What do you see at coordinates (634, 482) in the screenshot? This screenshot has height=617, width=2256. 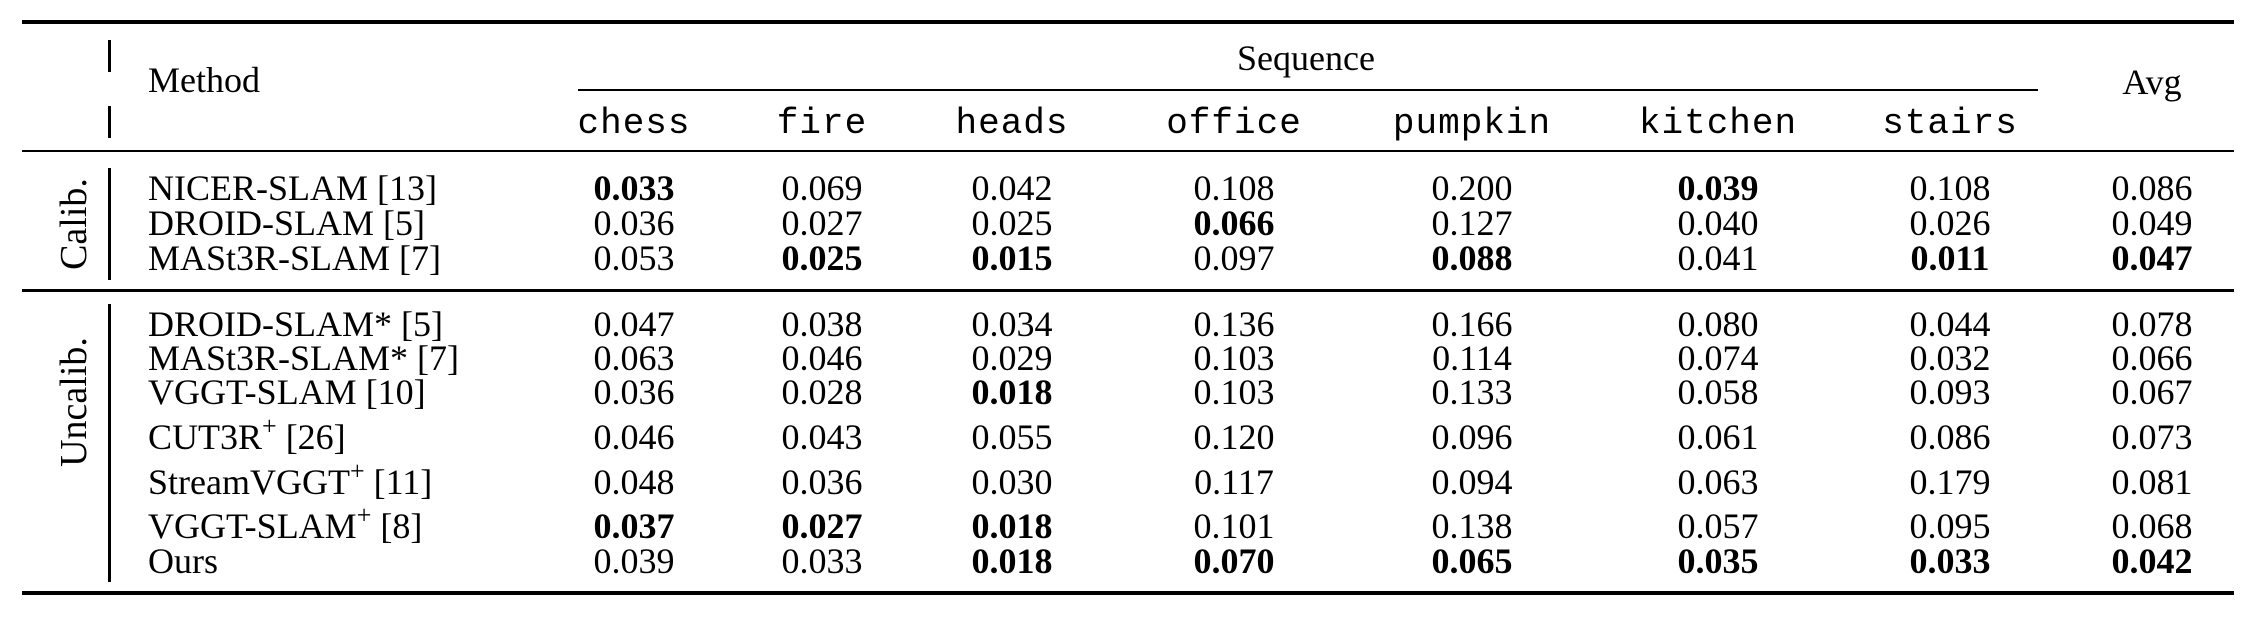 I see `value-cell-chess: 0.048` at bounding box center [634, 482].